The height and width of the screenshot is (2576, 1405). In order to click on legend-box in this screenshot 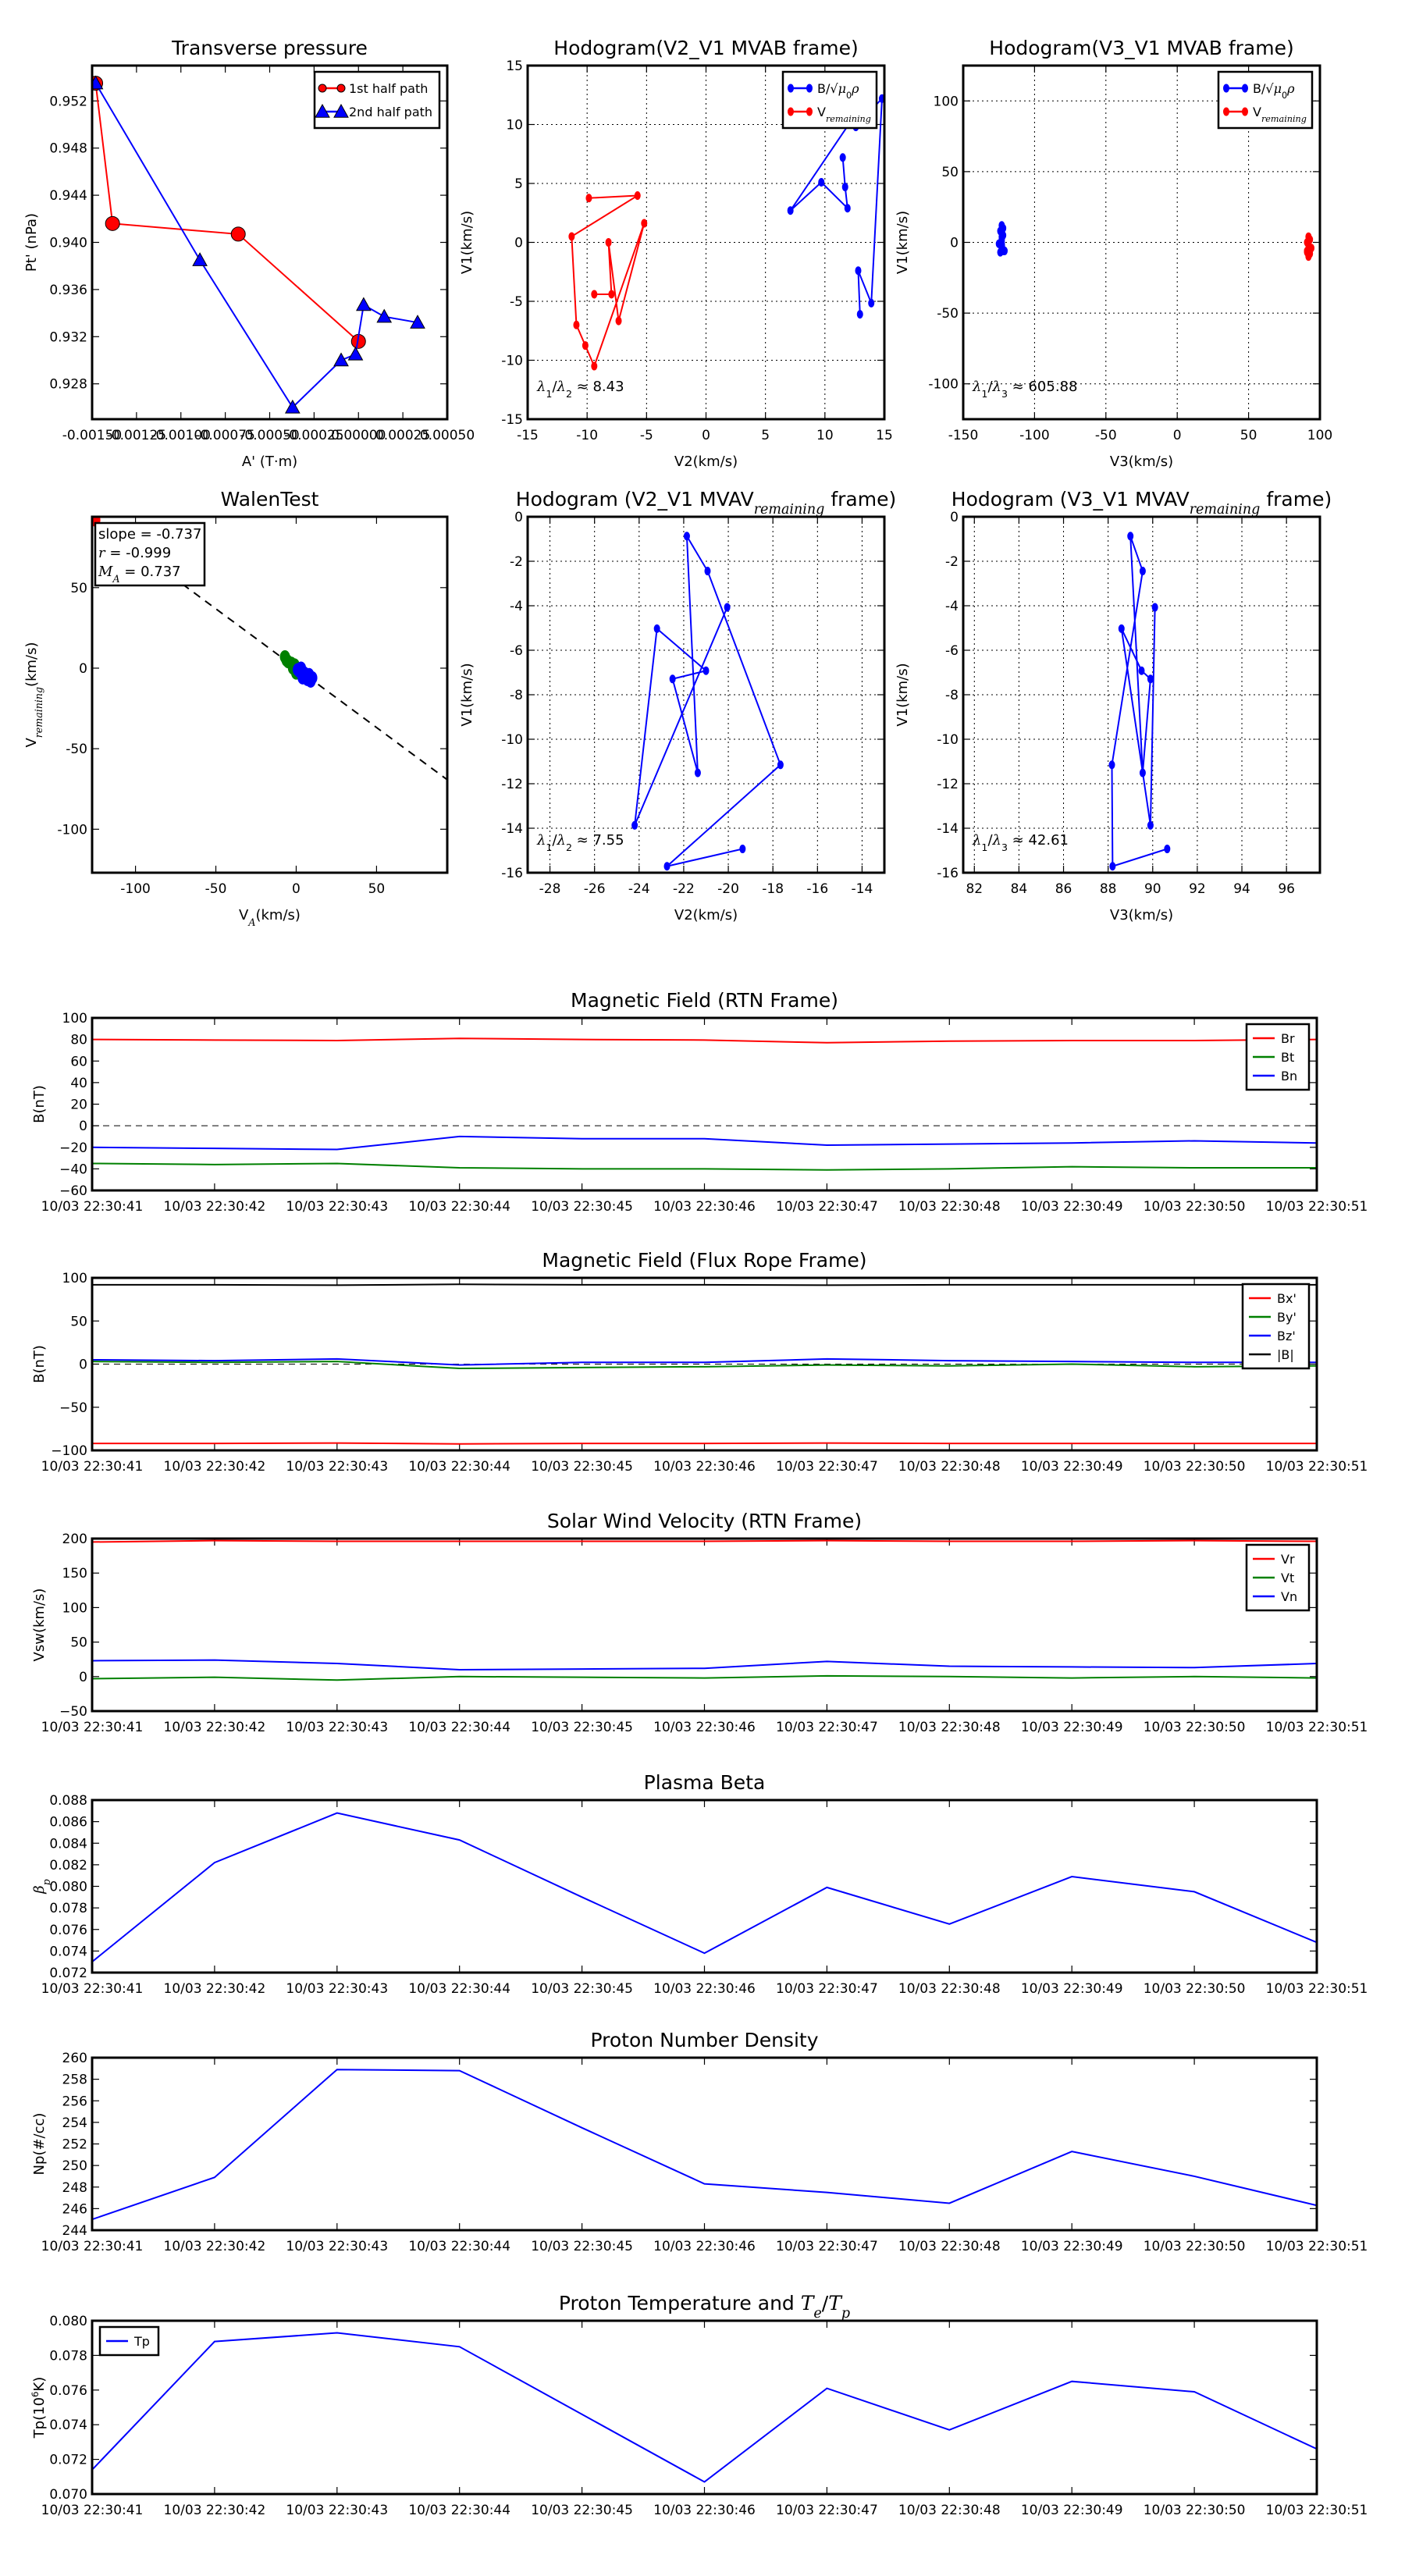, I will do `click(829, 100)`.